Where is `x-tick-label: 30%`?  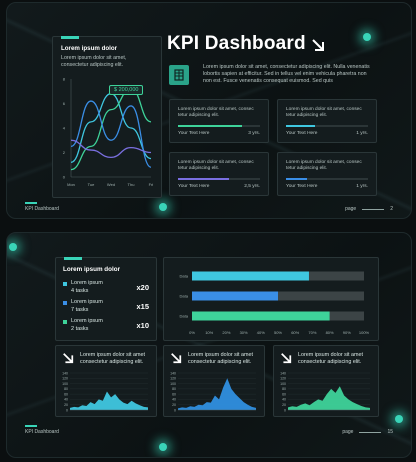 x-tick-label: 30% is located at coordinates (244, 332).